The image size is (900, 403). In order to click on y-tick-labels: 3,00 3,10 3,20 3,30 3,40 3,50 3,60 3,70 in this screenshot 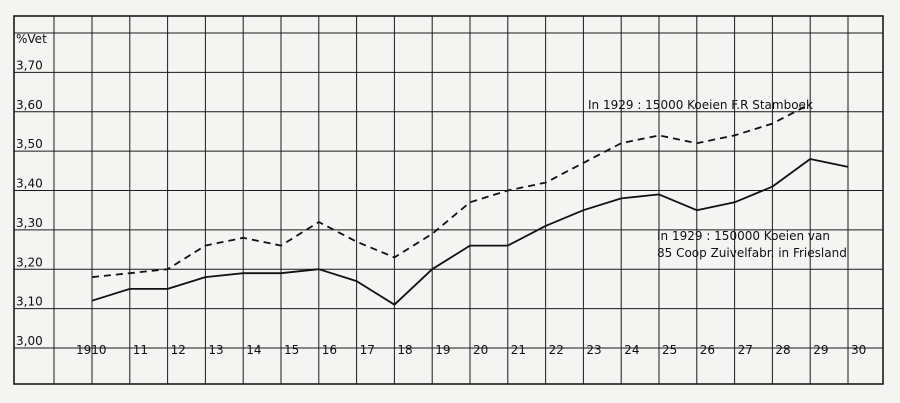, I will do `click(29, 203)`.